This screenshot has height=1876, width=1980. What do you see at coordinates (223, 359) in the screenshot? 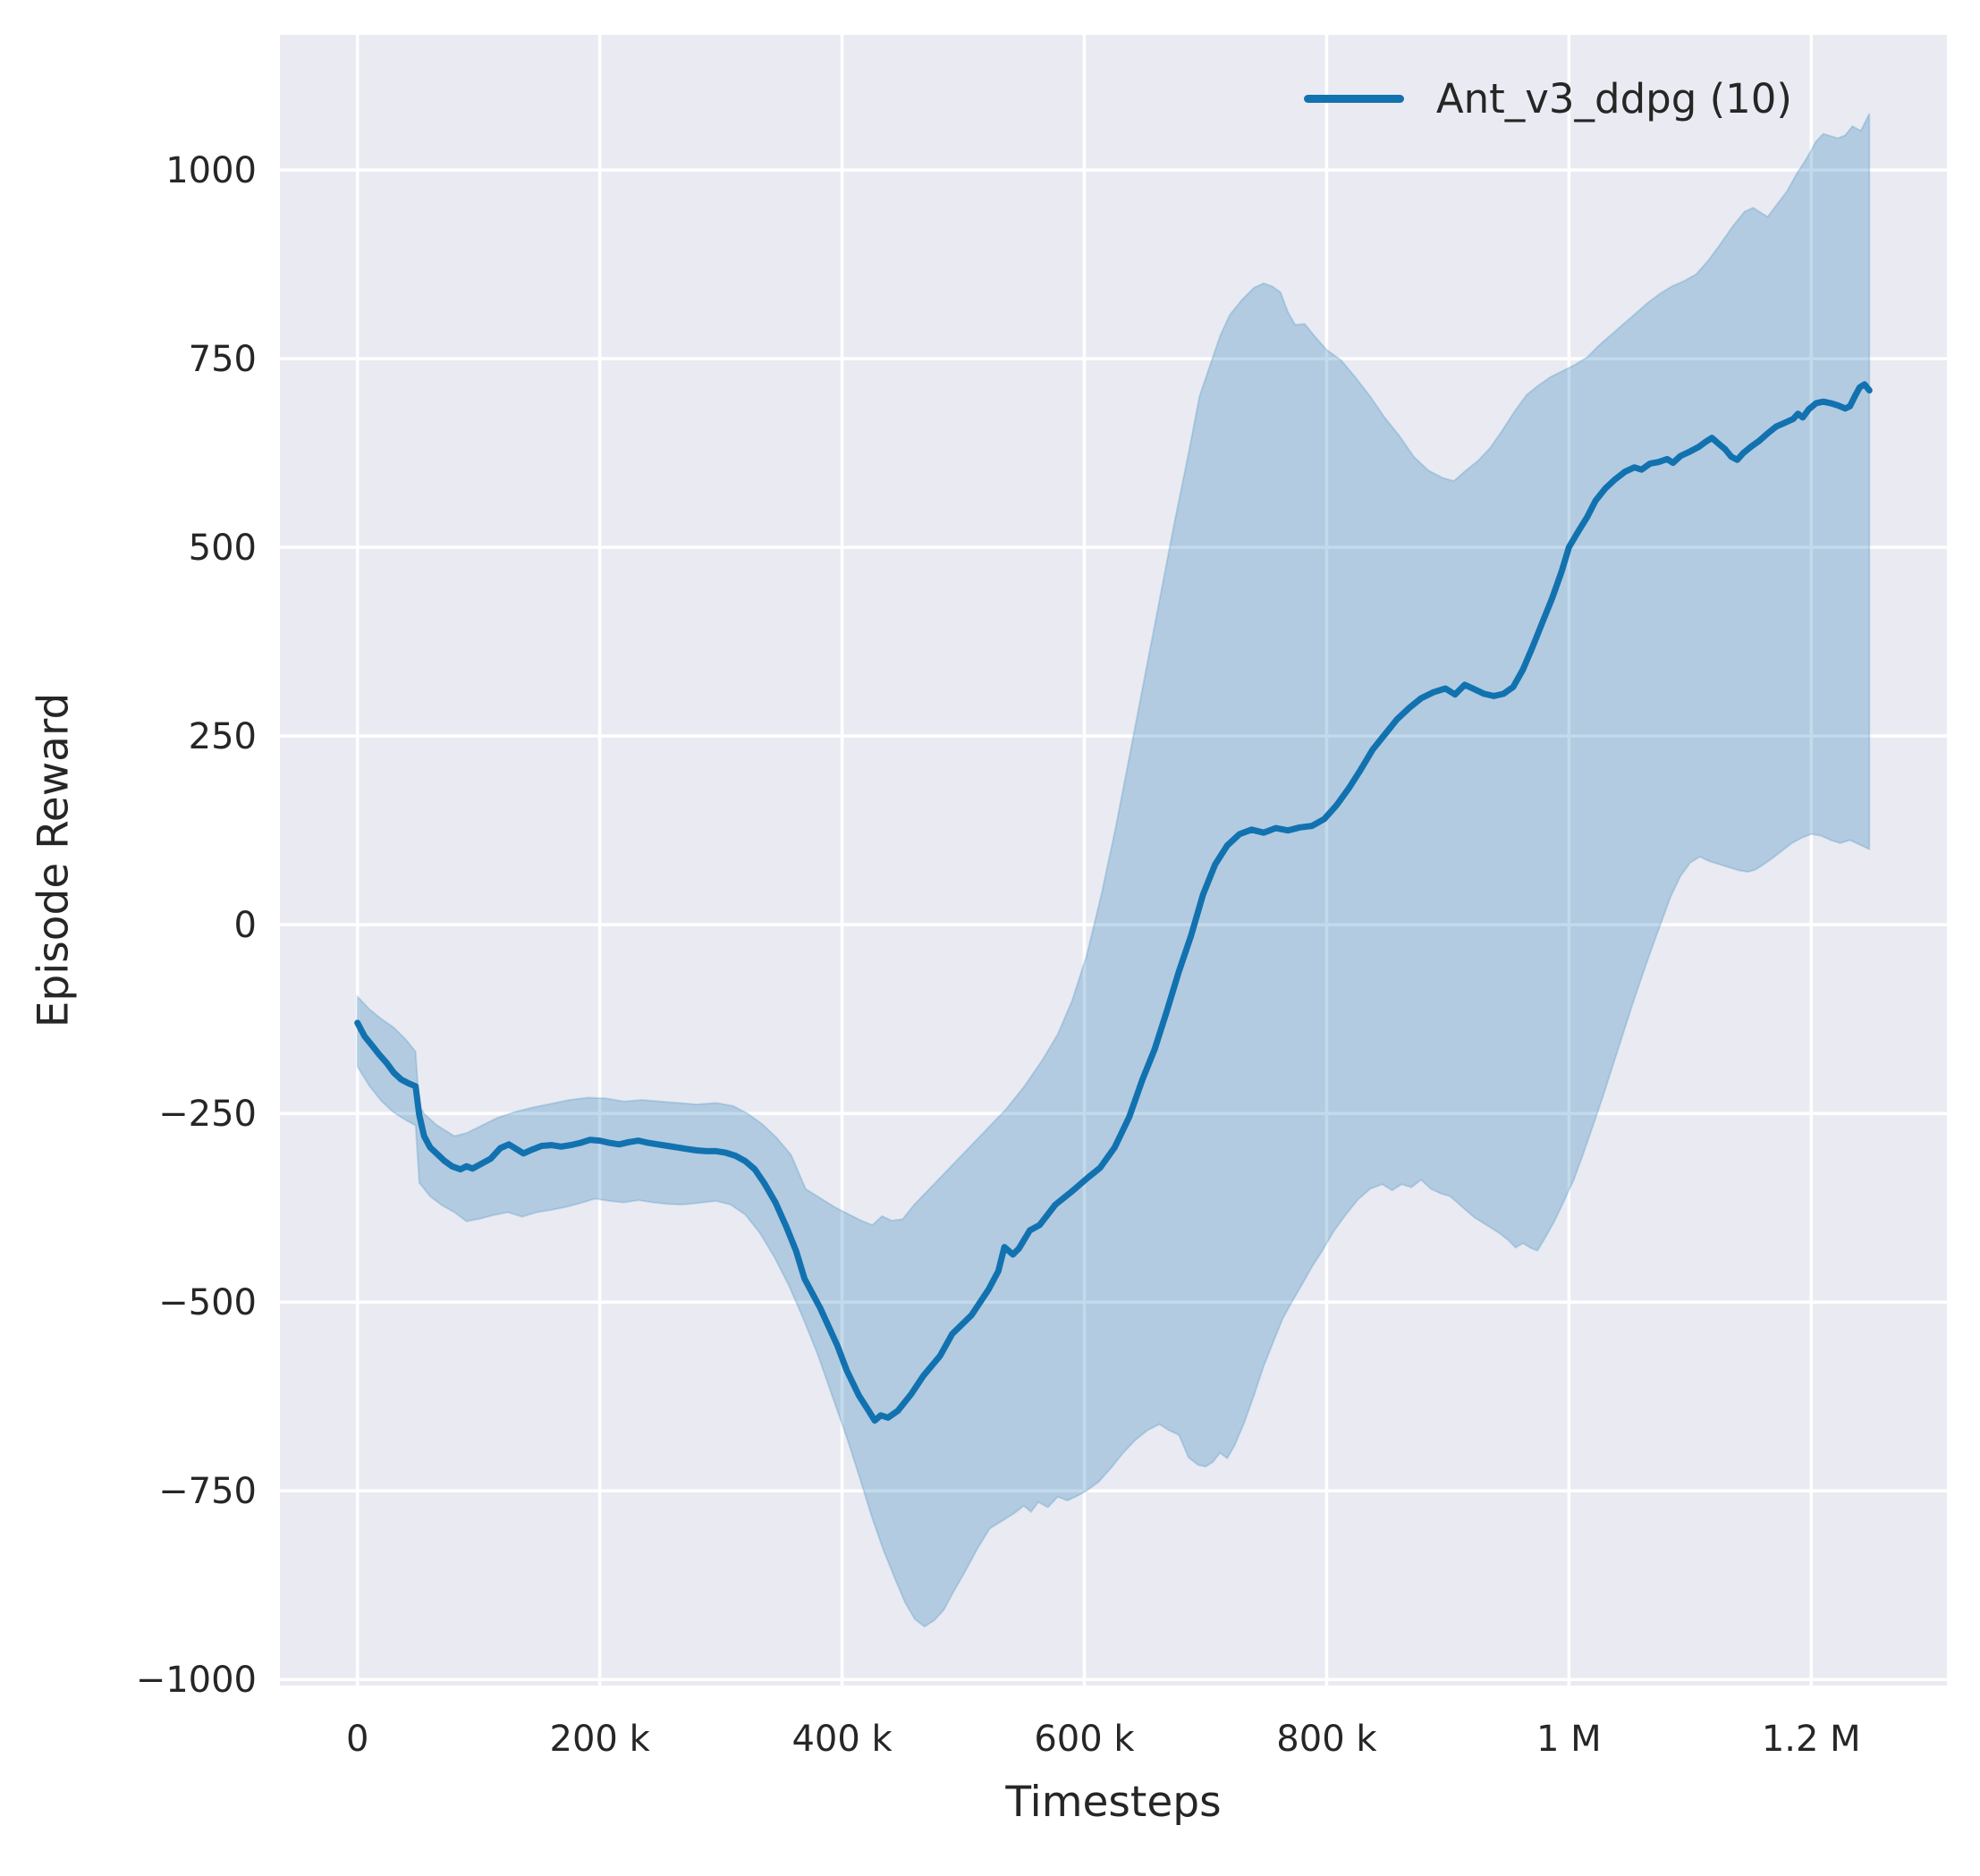
I see `y-tick-label: 750` at bounding box center [223, 359].